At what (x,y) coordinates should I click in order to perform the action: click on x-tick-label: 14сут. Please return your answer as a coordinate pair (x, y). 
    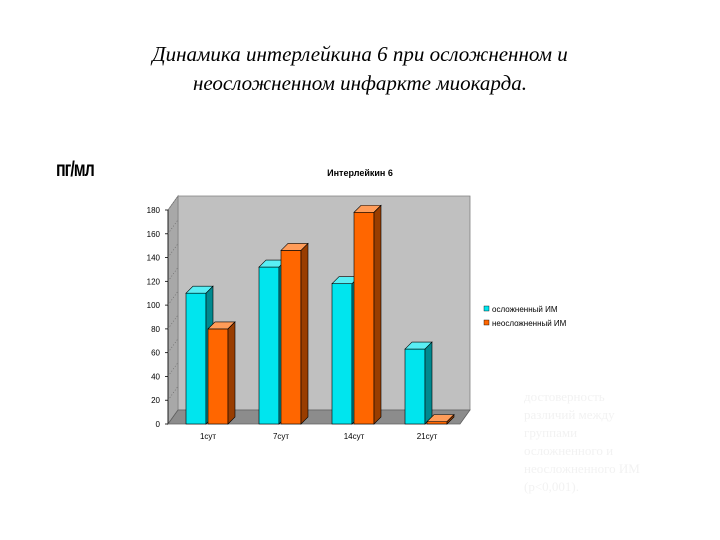
    Looking at the image, I should click on (354, 436).